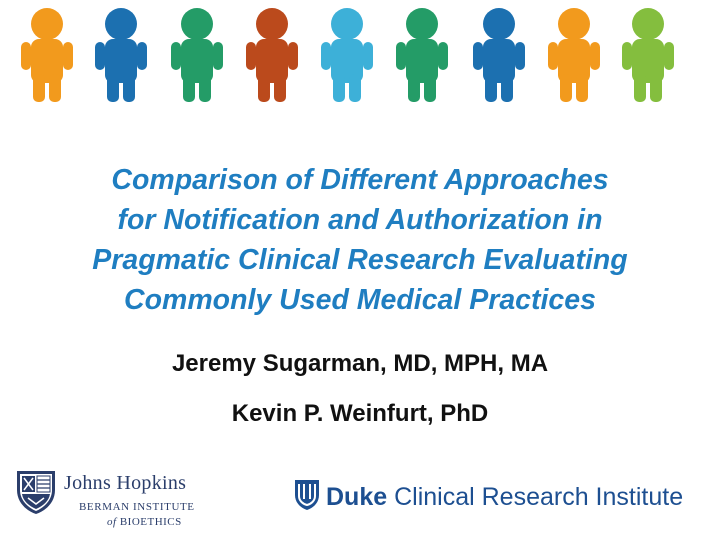 The height and width of the screenshot is (540, 720). Describe the element at coordinates (137, 507) in the screenshot. I see `berman-institute-label: BERMAN INSTITUTE` at that location.